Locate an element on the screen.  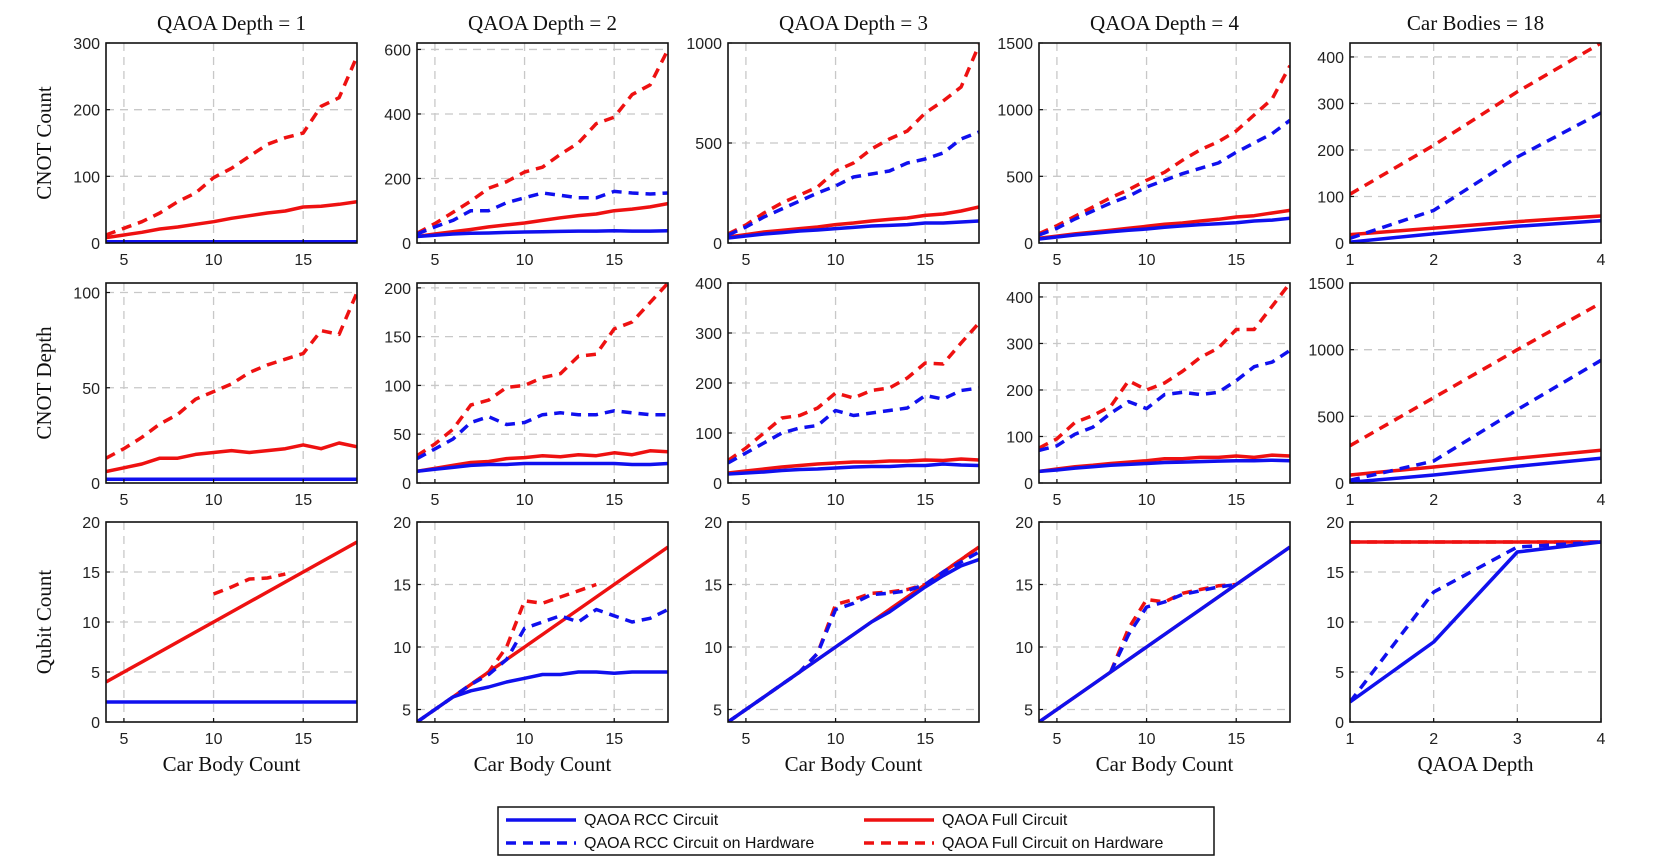
subplot-3-3: 5 10 15 5 10 15 20 Car Body Count is located at coordinates (842, 645).